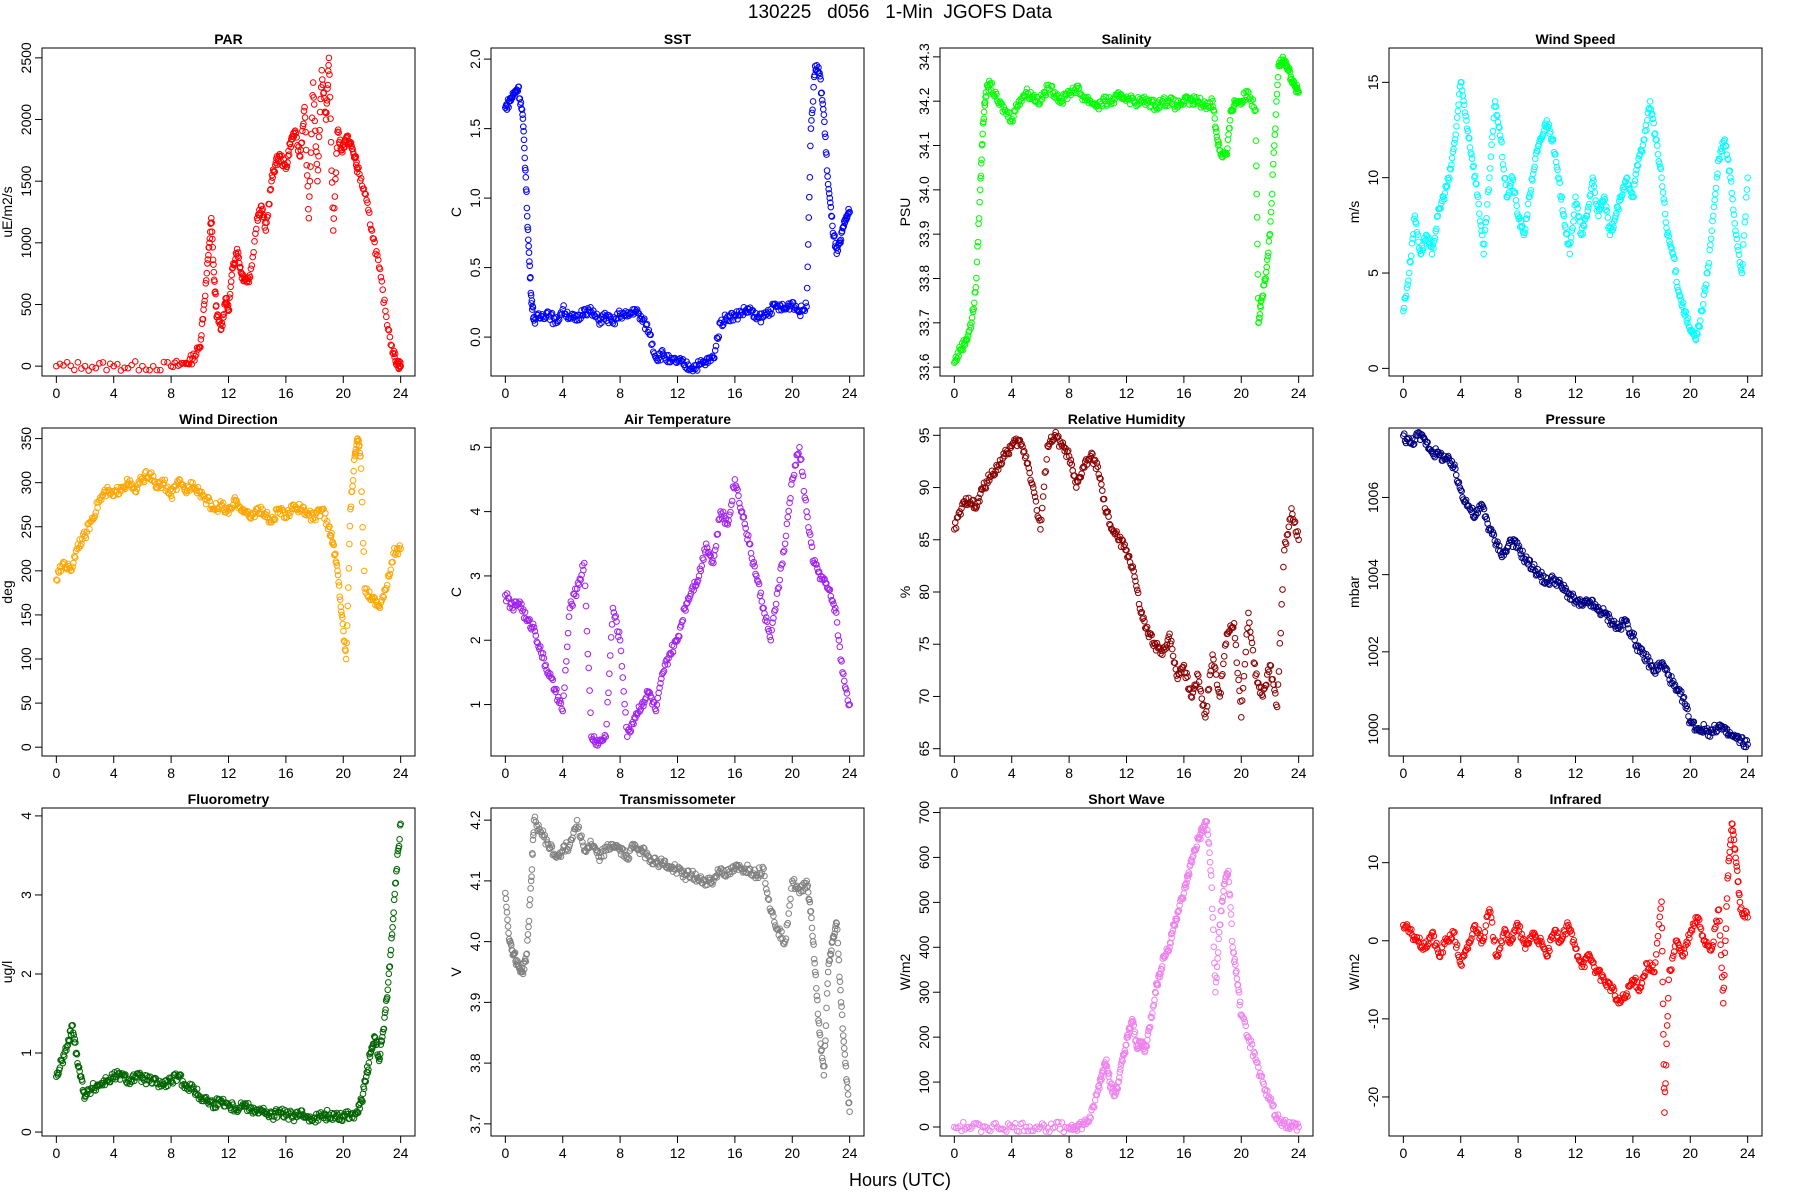  Describe the element at coordinates (26, 439) in the screenshot. I see `y-tick-label: 350` at that location.